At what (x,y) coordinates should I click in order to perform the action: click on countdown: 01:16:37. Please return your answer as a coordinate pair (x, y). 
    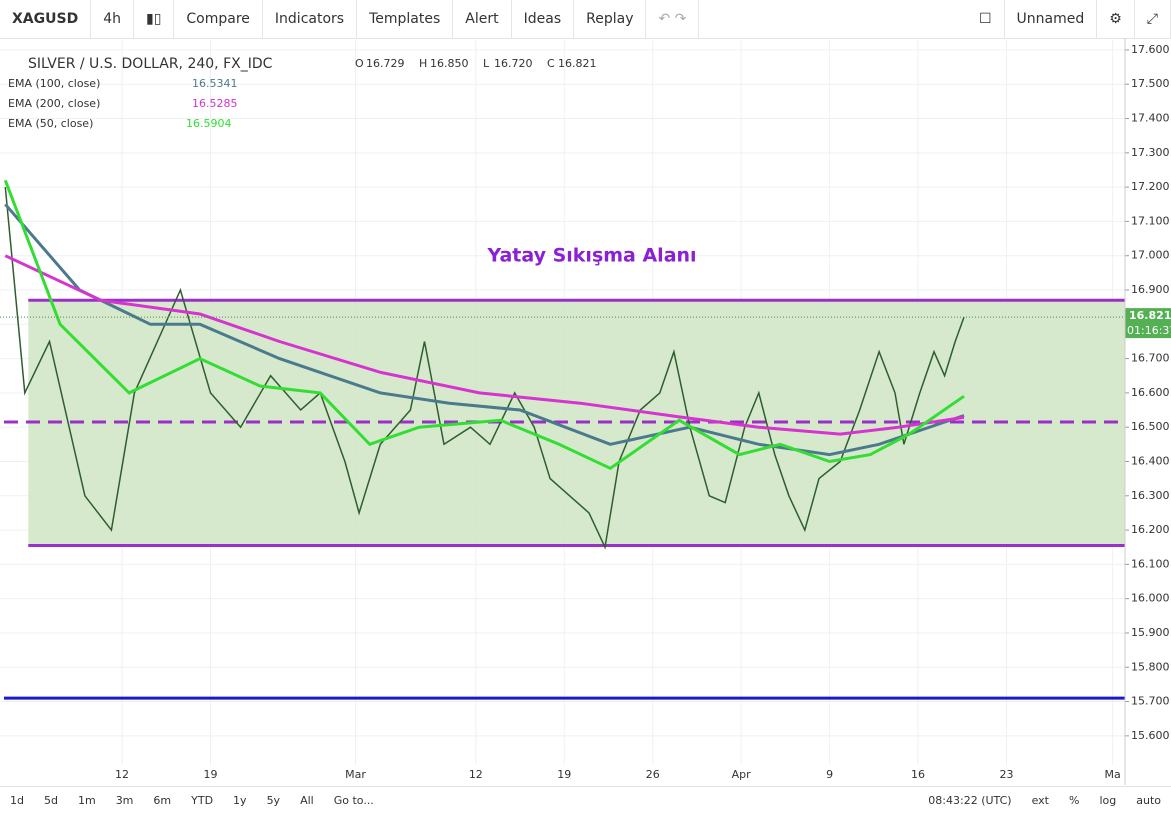
    Looking at the image, I should click on (1149, 330).